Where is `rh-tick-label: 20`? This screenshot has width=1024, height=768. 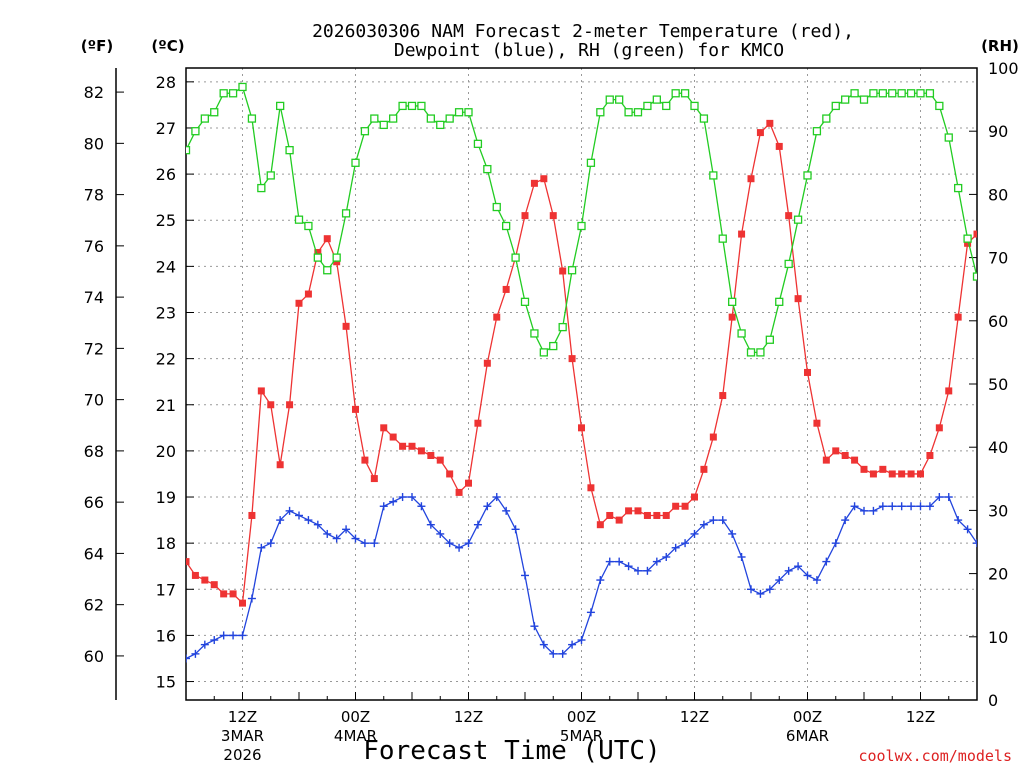 rh-tick-label: 20 is located at coordinates (998, 574).